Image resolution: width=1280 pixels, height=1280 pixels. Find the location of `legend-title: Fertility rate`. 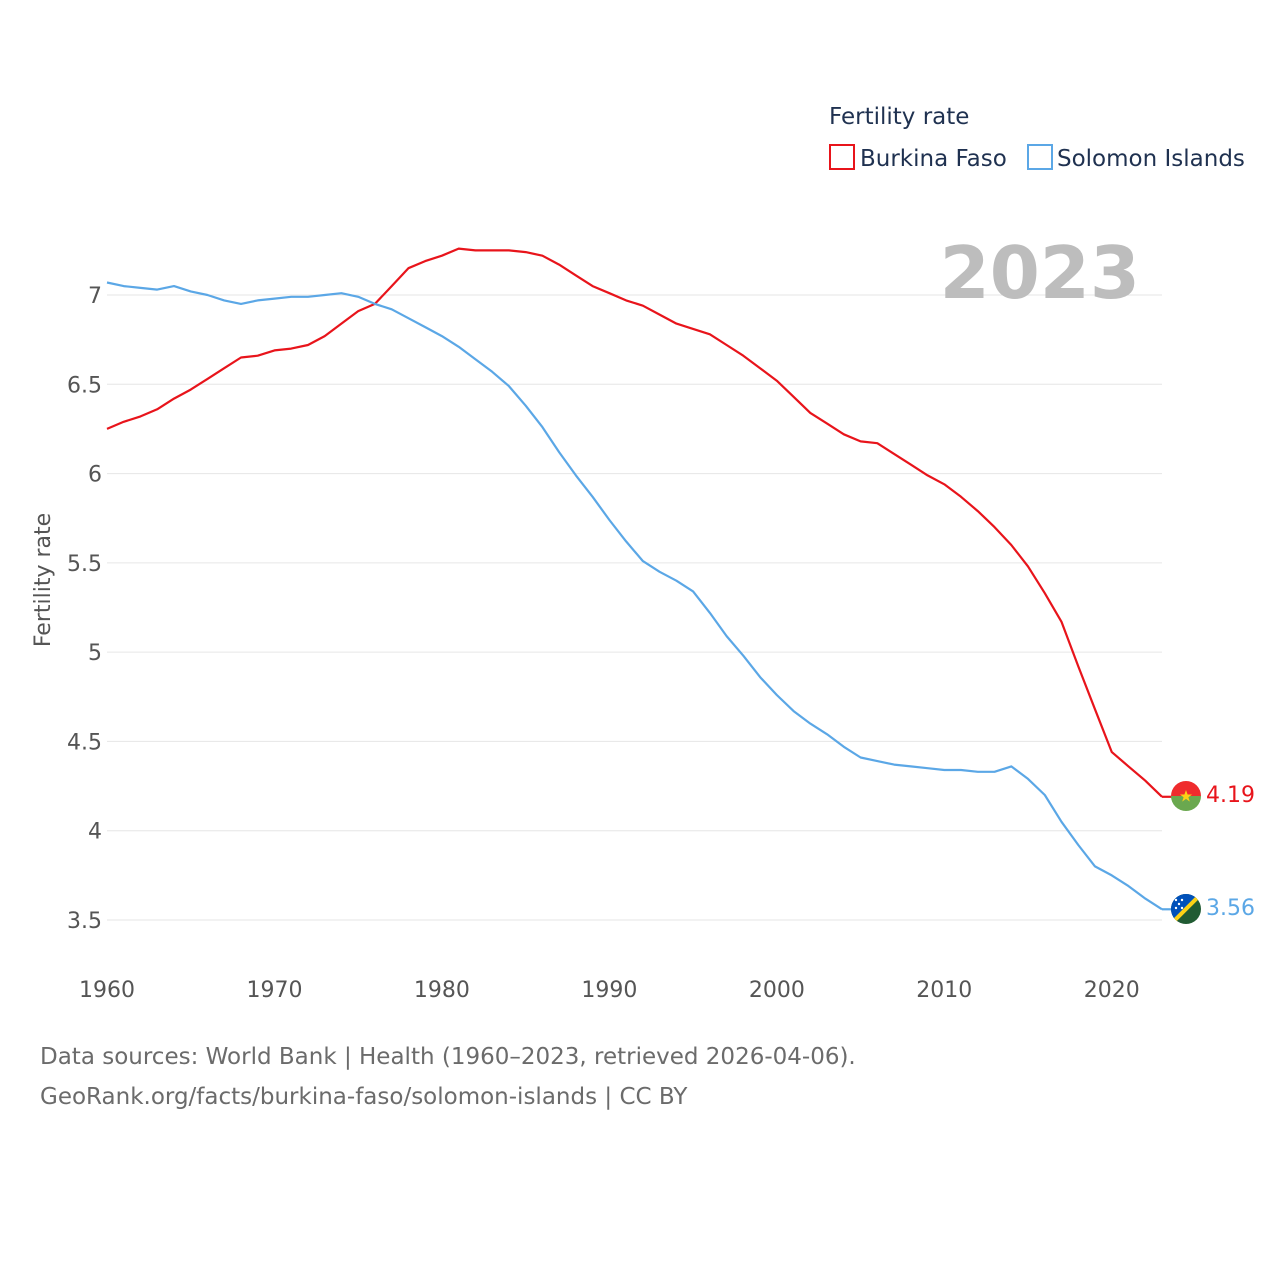

legend-title: Fertility rate is located at coordinates (899, 117).